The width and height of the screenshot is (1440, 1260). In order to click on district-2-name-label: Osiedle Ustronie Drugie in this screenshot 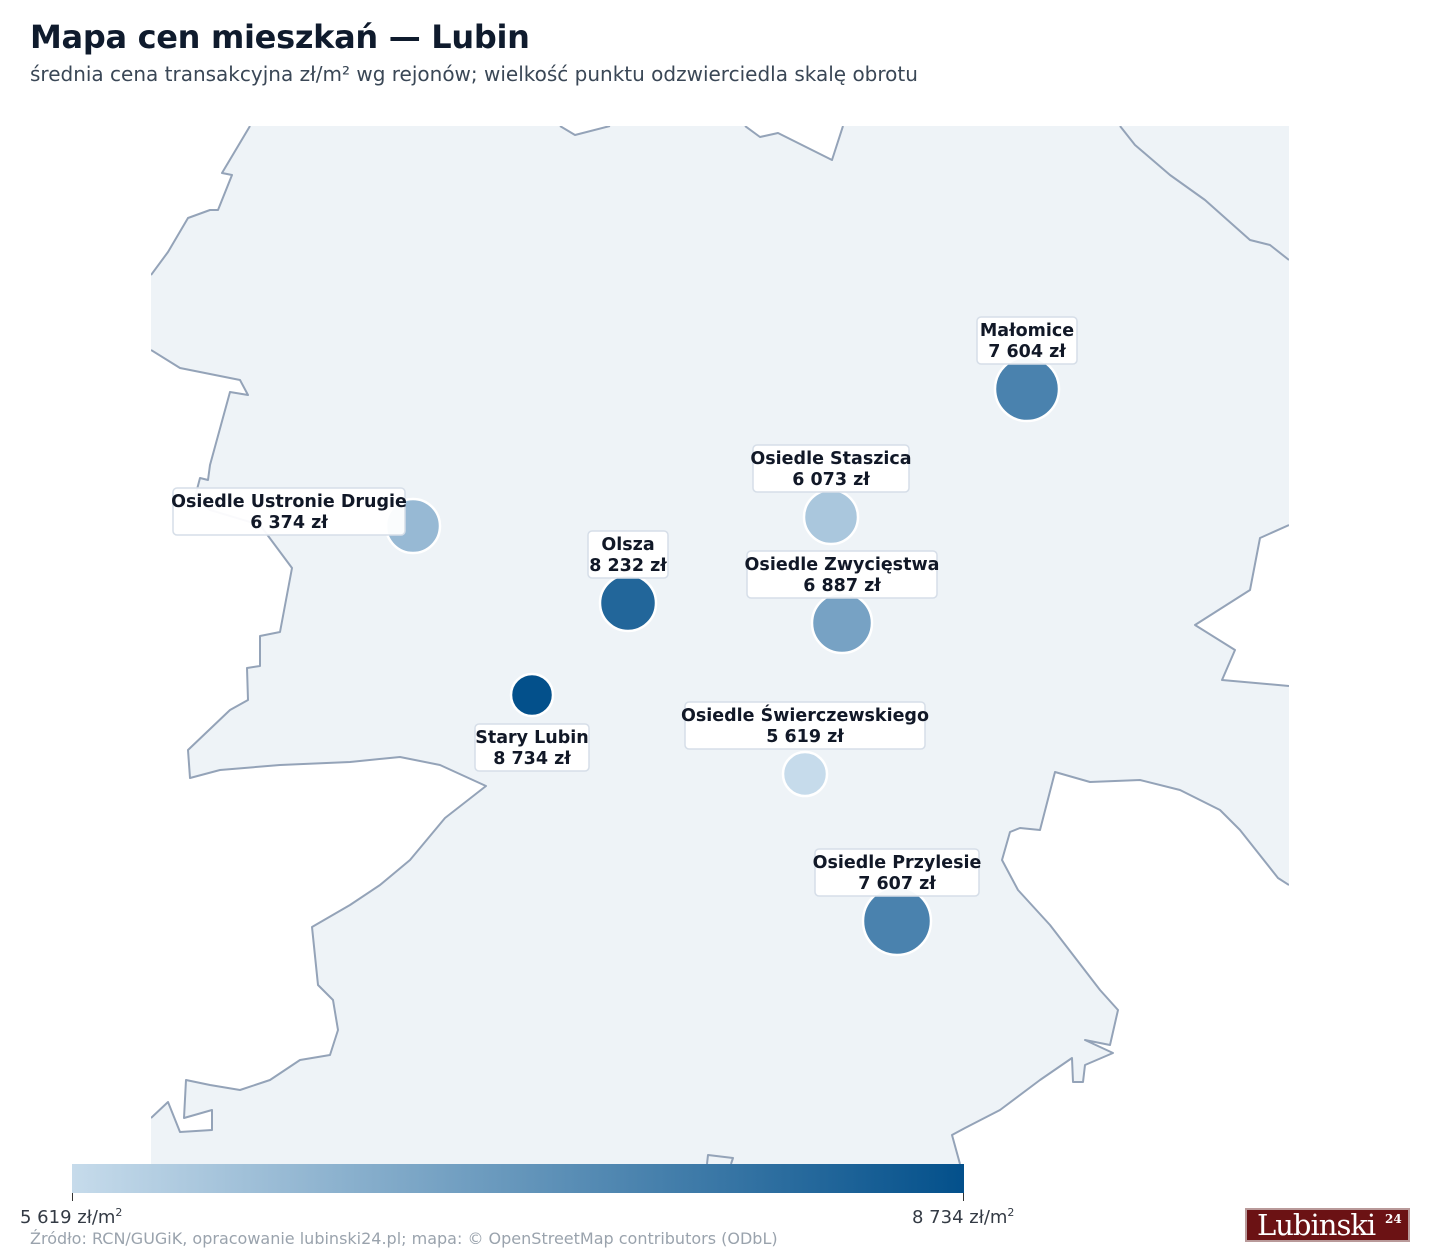, I will do `click(289, 502)`.